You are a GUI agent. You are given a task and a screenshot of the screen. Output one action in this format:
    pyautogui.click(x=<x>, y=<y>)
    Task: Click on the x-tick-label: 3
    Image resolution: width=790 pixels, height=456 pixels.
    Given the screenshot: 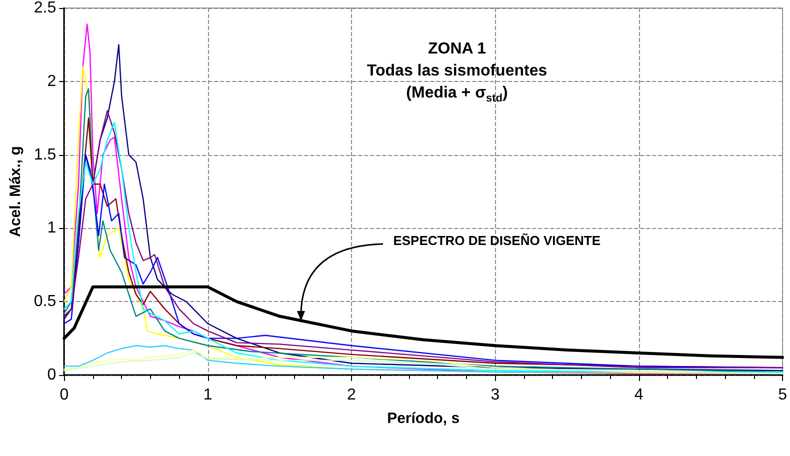 What is the action you would take?
    pyautogui.click(x=495, y=395)
    